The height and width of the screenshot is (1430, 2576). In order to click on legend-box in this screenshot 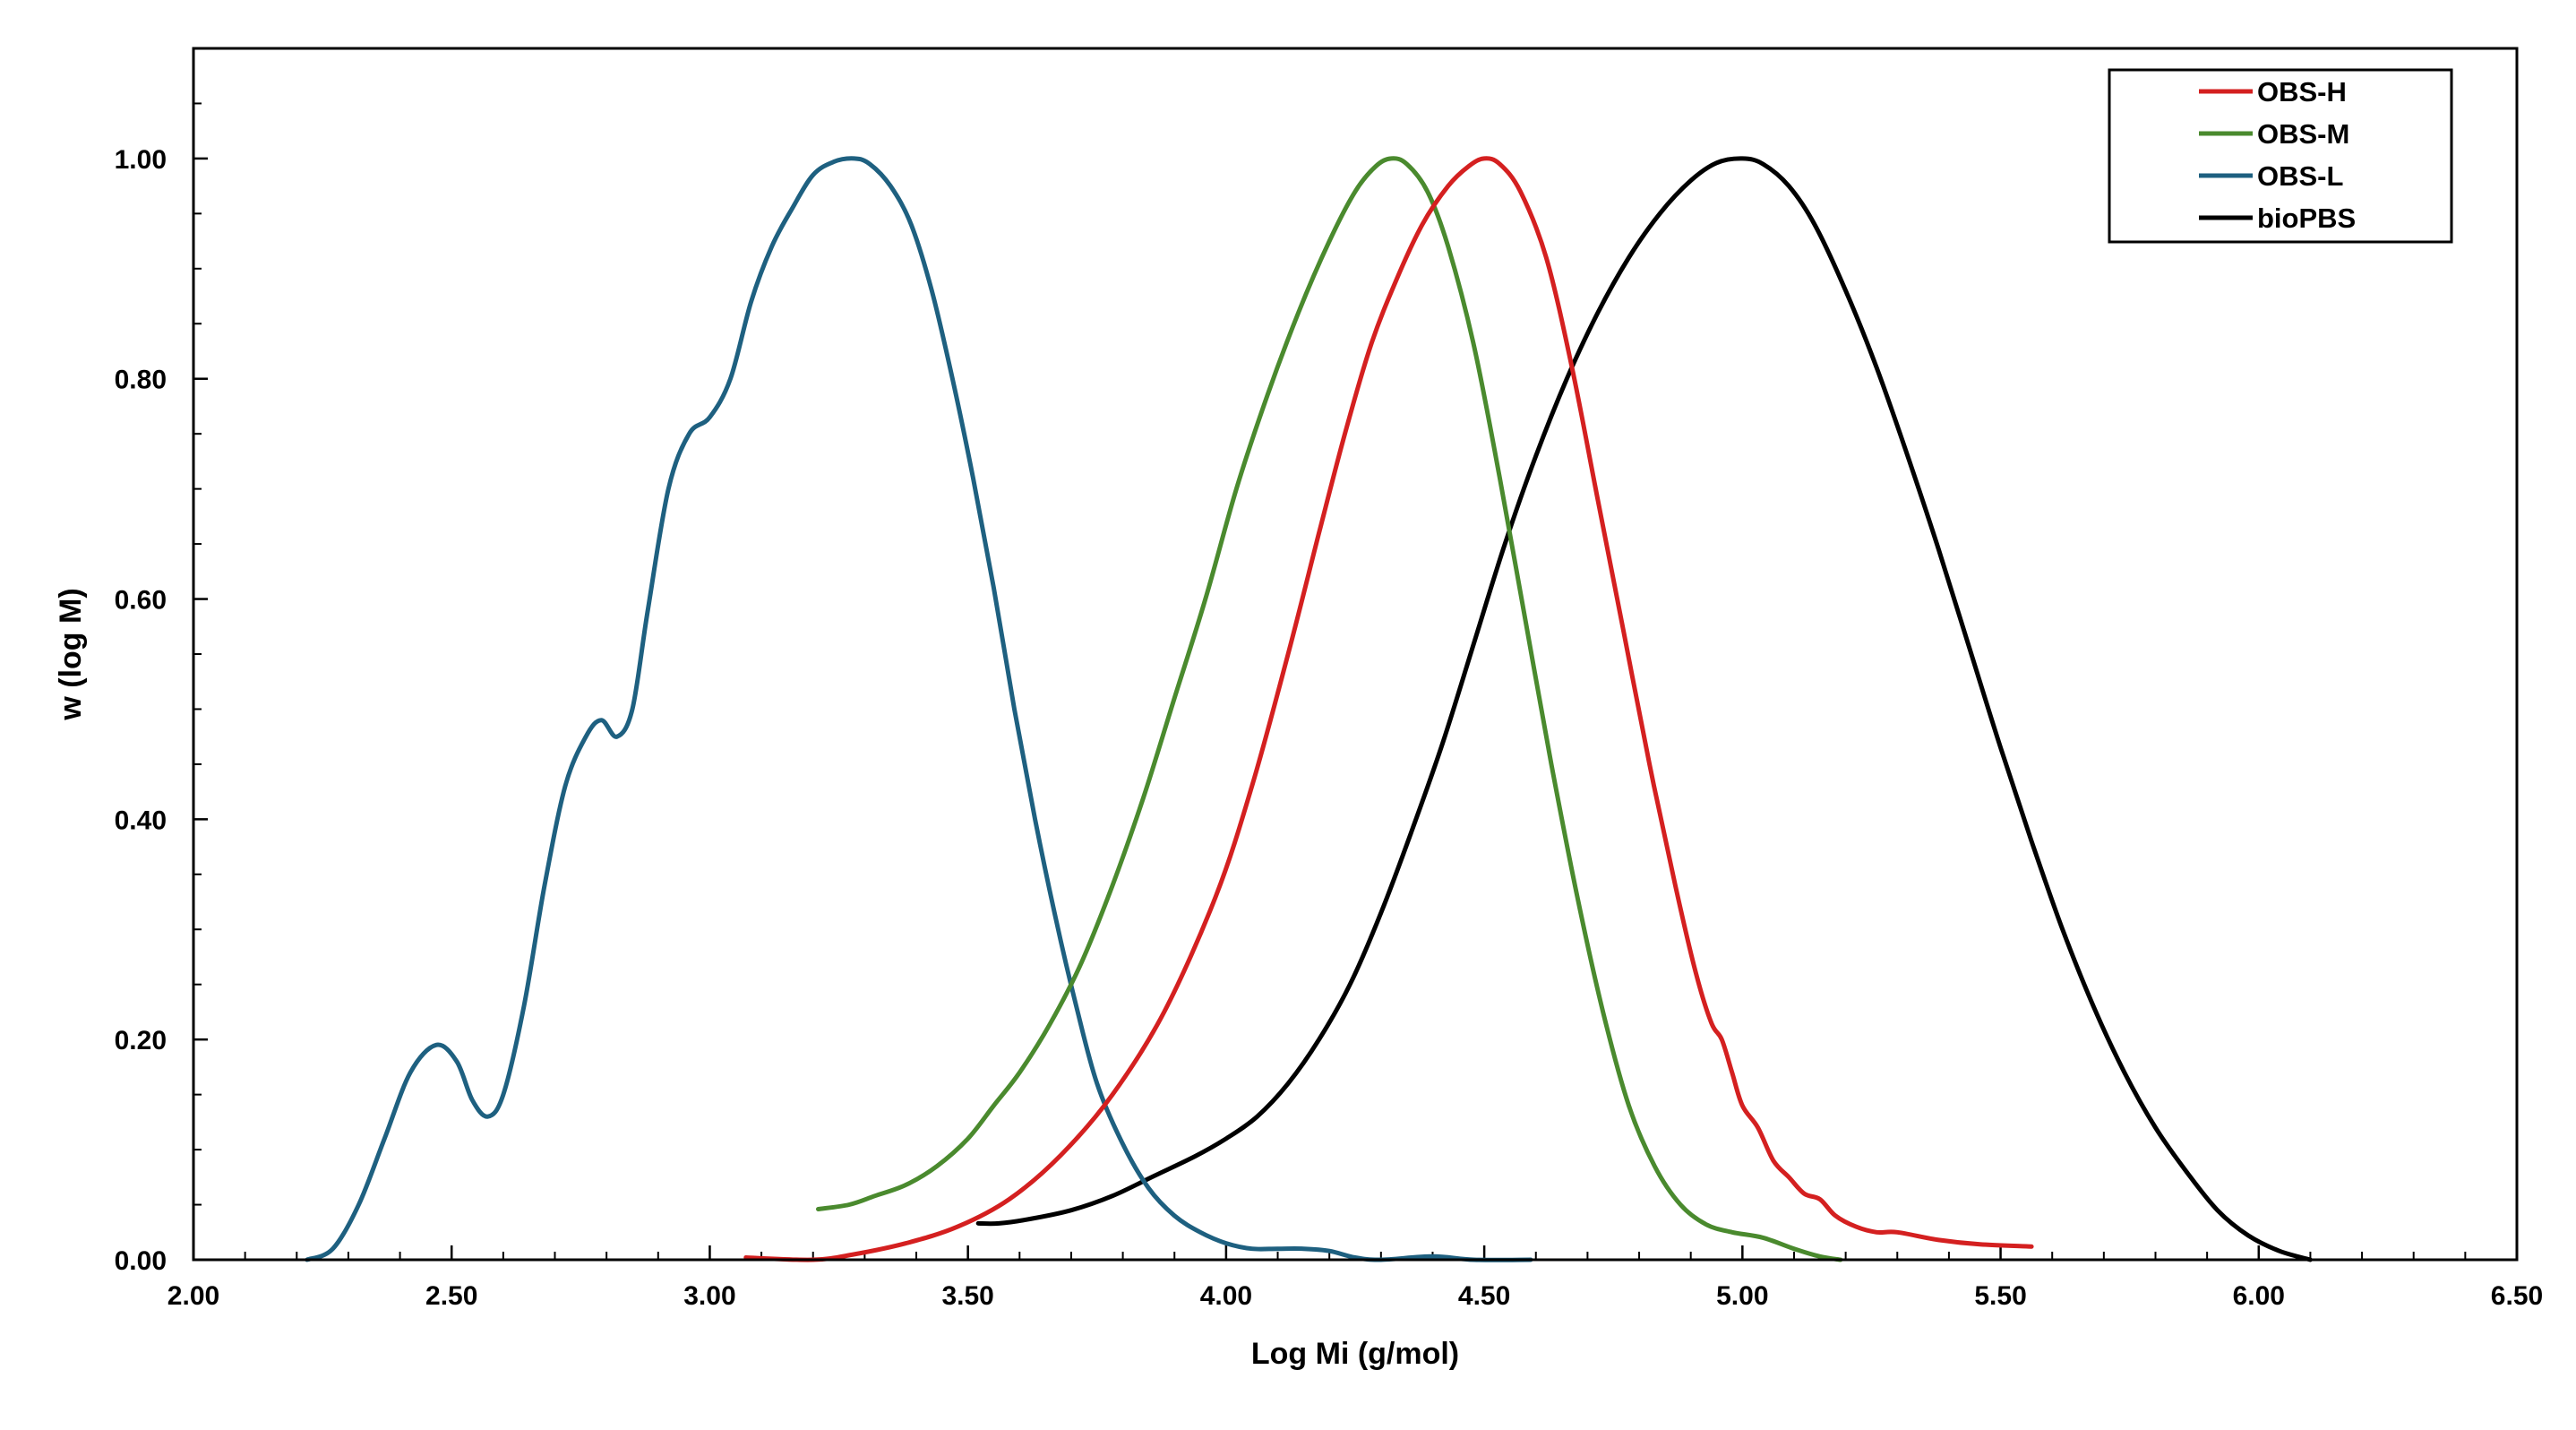, I will do `click(2280, 156)`.